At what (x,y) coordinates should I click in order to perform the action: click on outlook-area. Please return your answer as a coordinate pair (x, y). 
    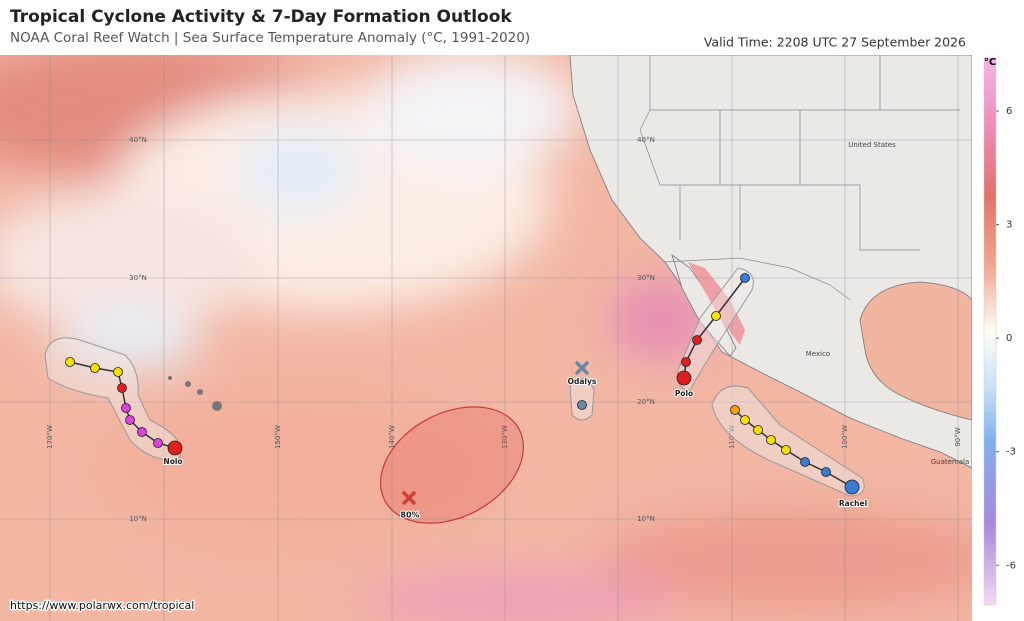
    Looking at the image, I should click on (452, 465).